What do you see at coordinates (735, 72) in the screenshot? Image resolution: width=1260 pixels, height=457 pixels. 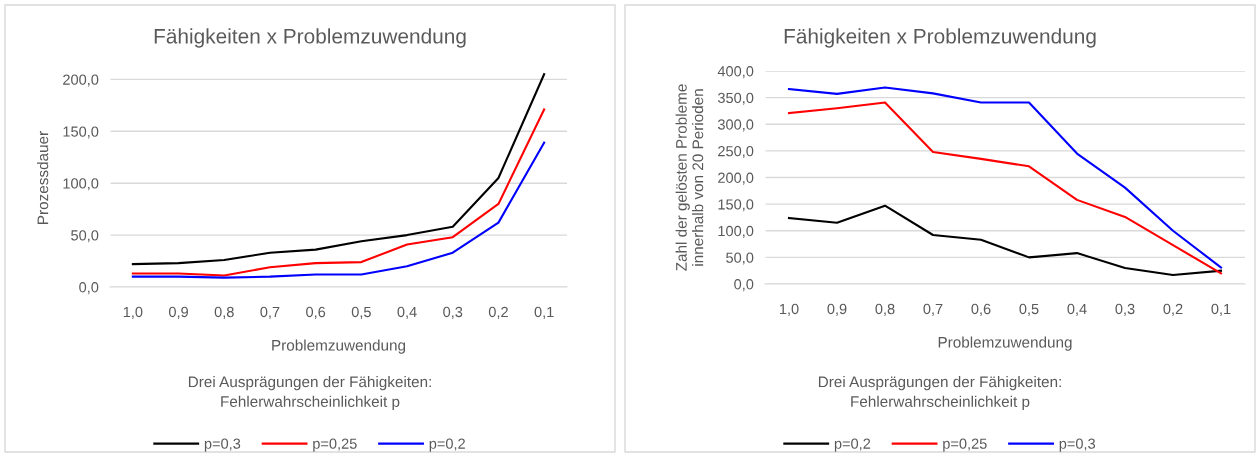 I see `y-tick-label: 400,0` at bounding box center [735, 72].